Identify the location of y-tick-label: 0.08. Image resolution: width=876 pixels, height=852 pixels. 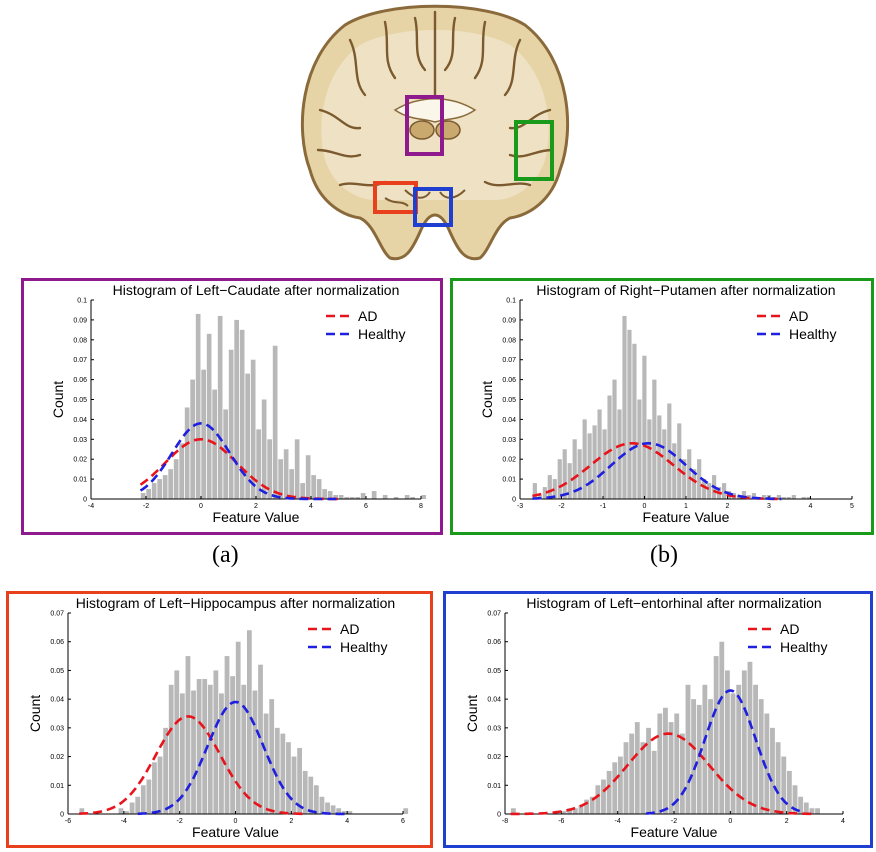
(509, 340).